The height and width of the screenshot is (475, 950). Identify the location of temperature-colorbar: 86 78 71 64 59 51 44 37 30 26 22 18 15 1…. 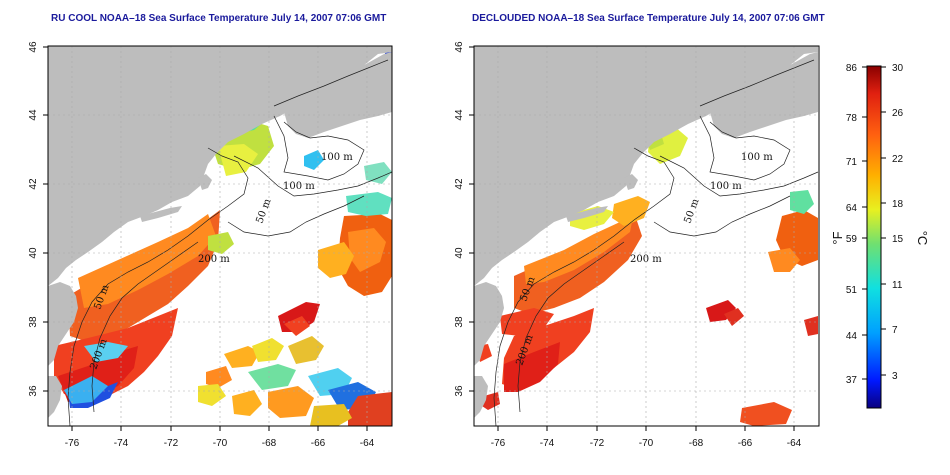
(880, 236).